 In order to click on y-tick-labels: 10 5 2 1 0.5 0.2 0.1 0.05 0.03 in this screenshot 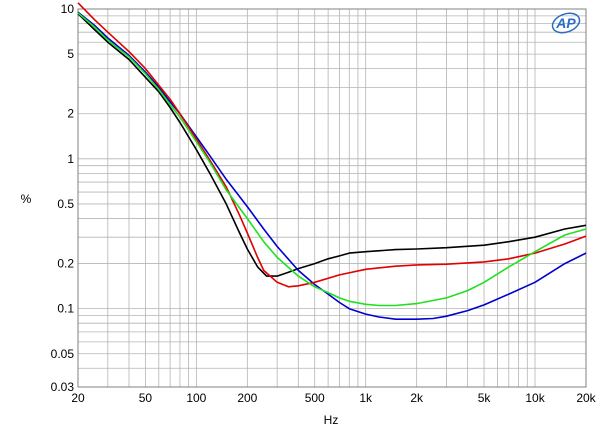, I will do `click(63, 198)`.